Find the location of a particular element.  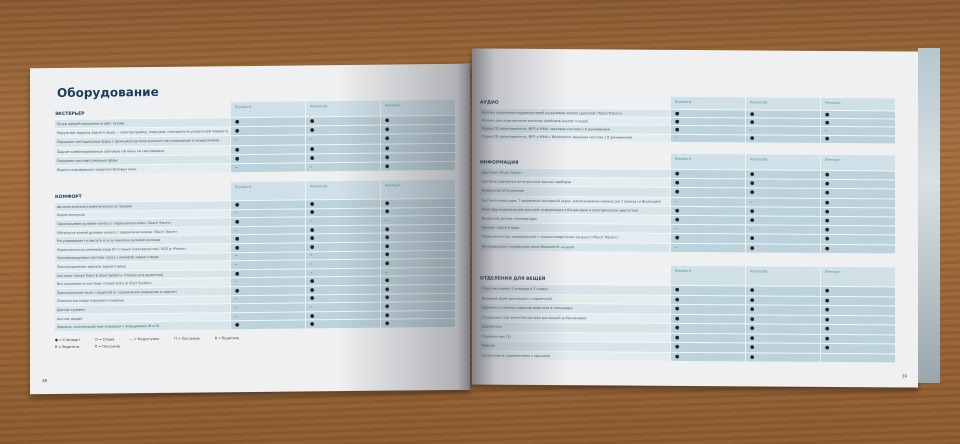

legend-item: П = Пассажир is located at coordinates (187, 338).